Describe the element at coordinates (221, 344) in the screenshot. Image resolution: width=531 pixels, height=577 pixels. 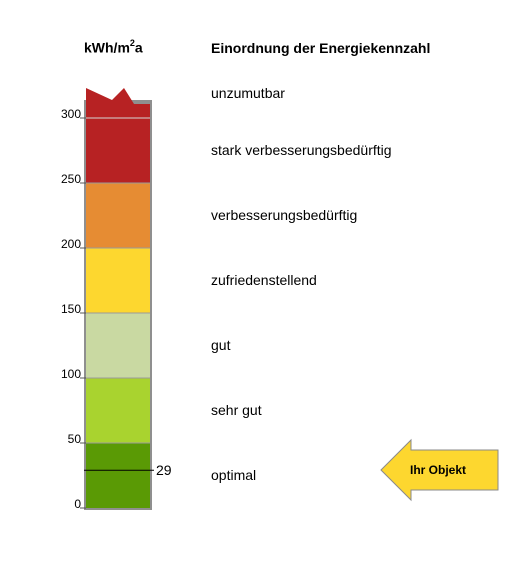
I see `class-label-2: gut` at that location.